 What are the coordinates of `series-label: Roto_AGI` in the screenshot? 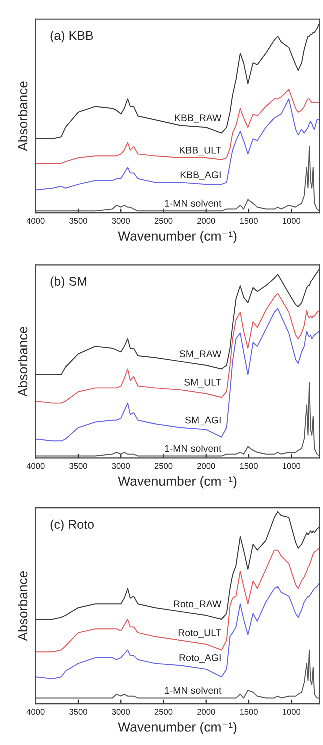 It's located at (200, 659).